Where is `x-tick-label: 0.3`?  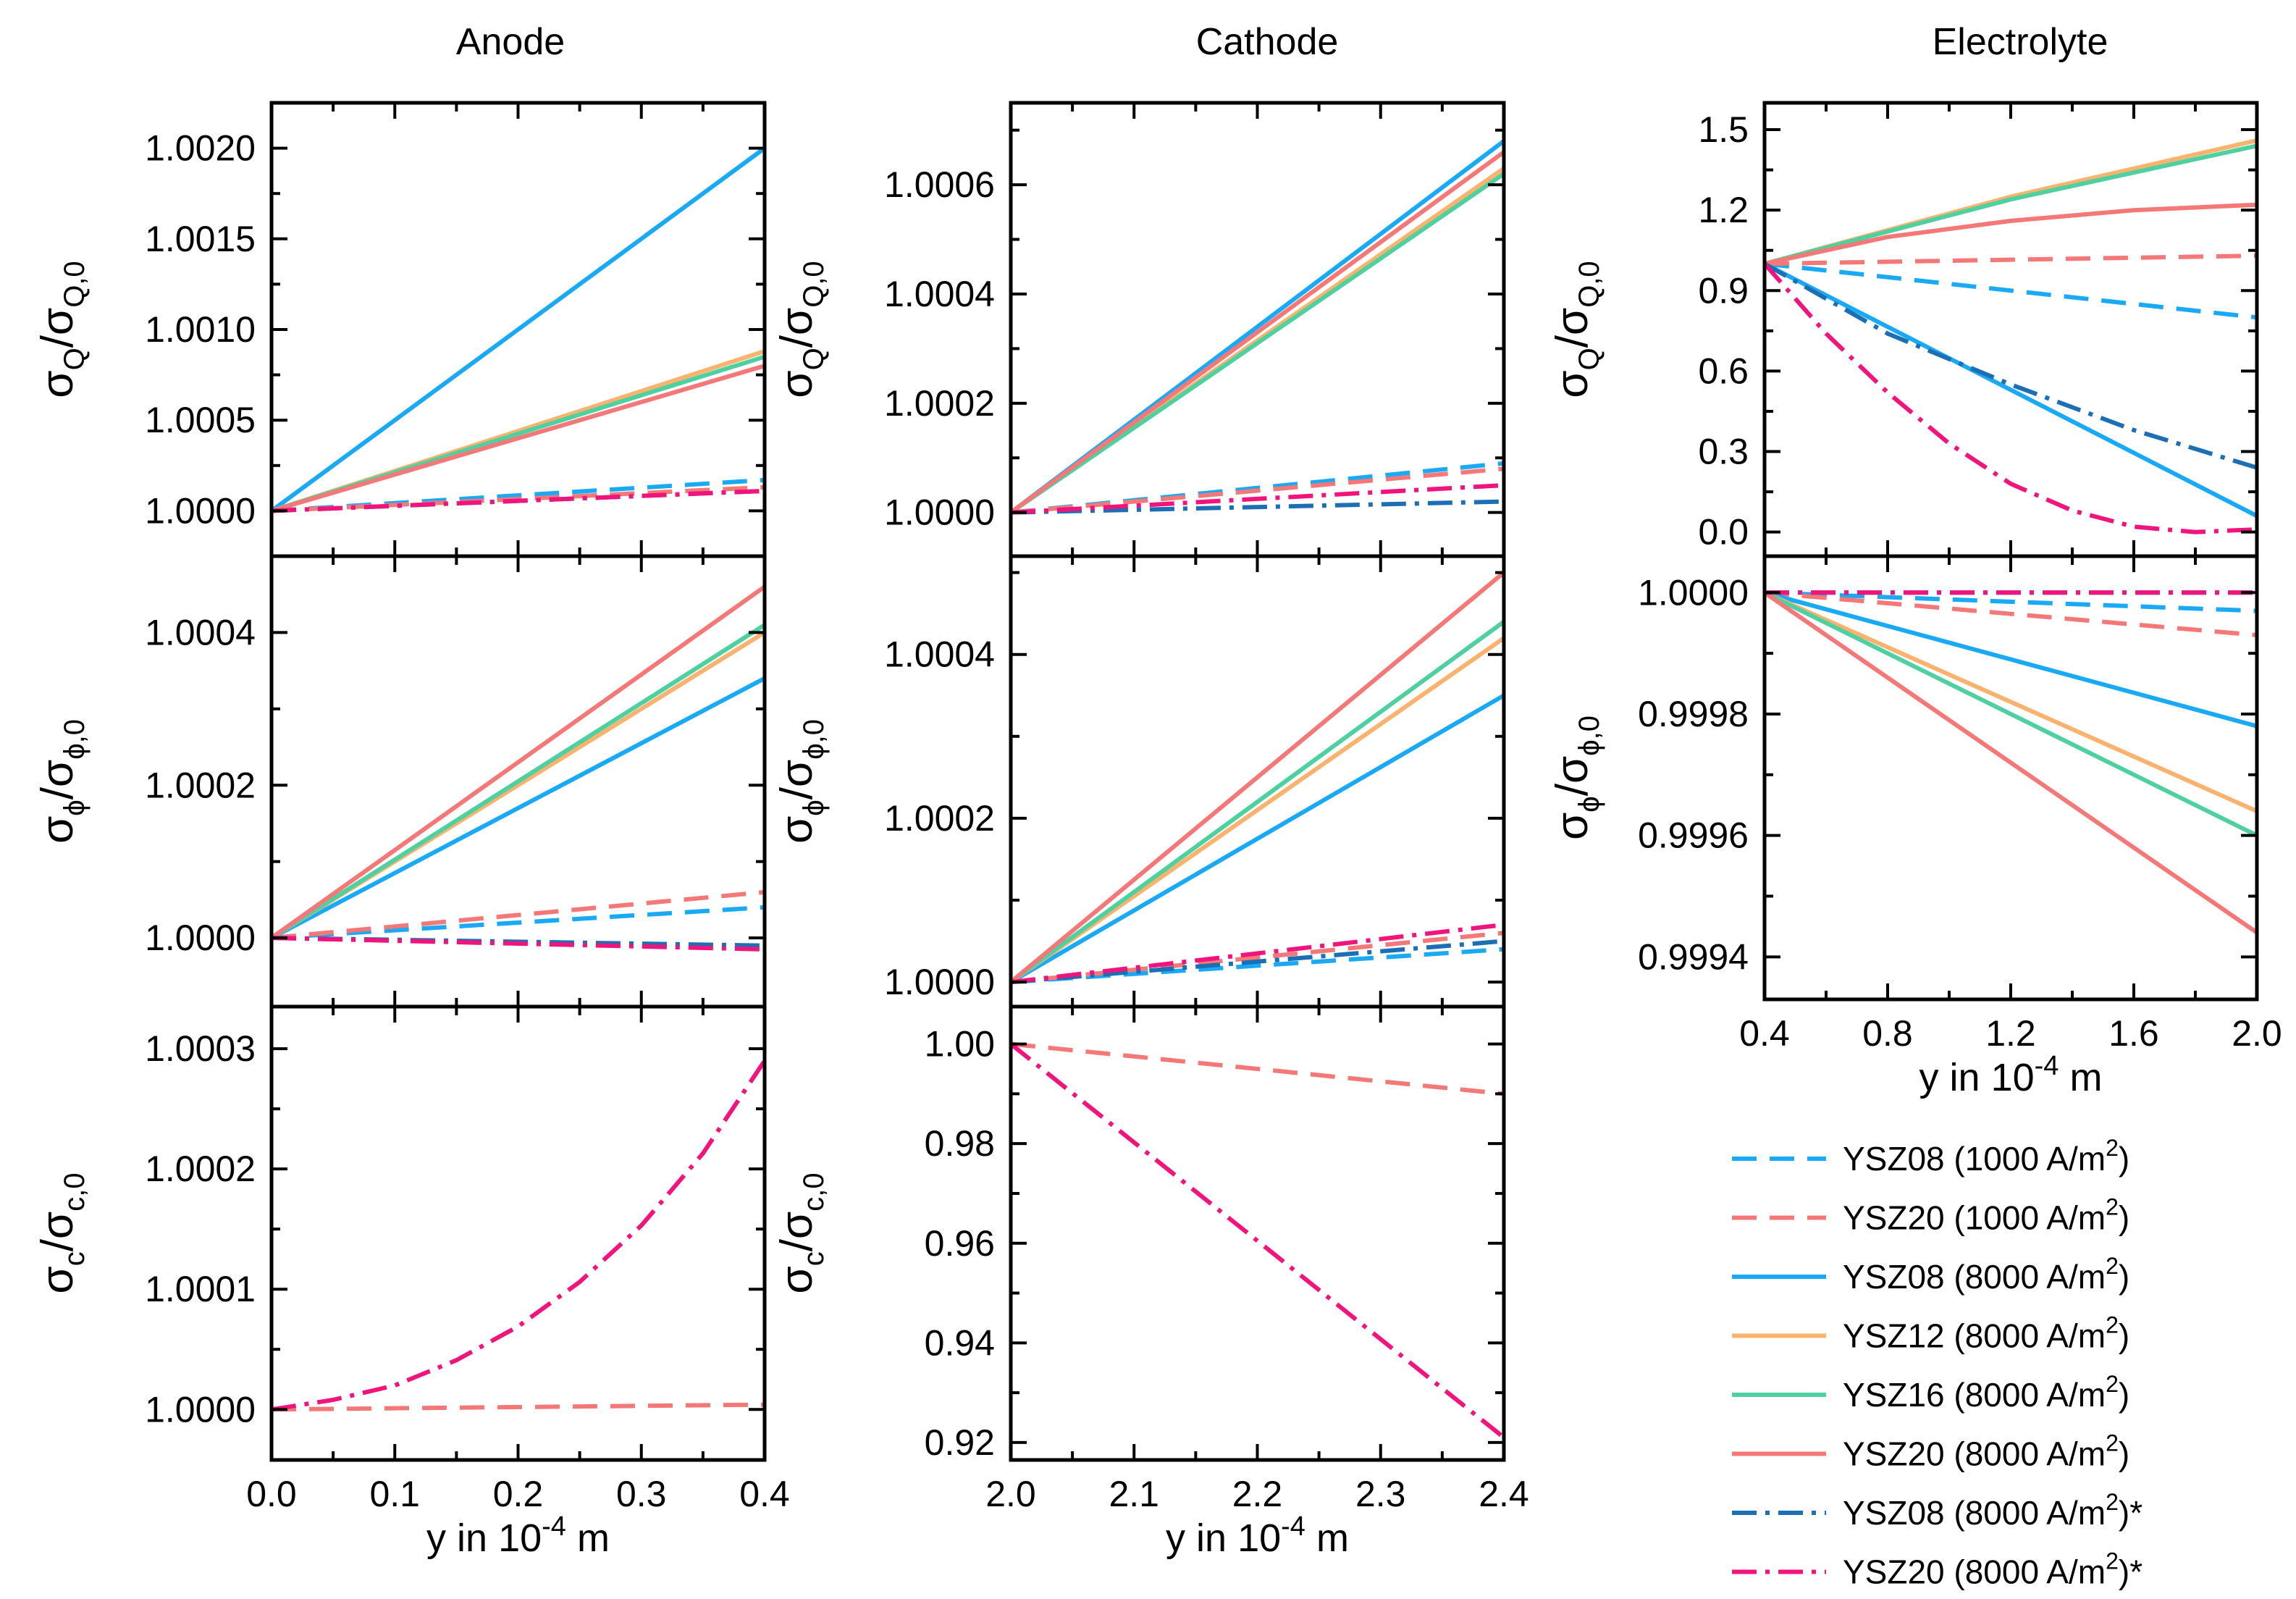
x-tick-label: 0.3 is located at coordinates (641, 1494).